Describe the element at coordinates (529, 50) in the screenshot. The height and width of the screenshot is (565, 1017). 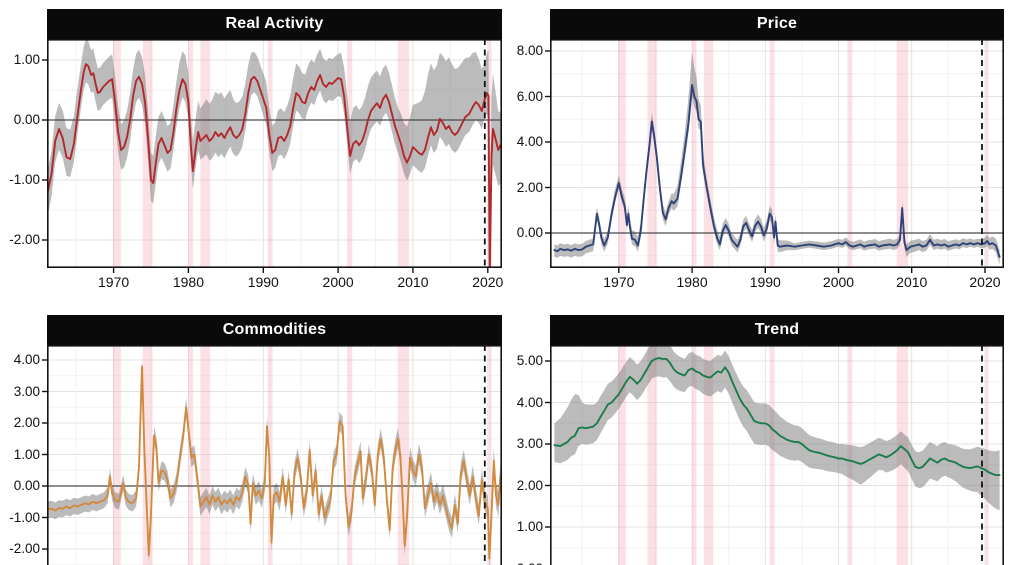
I see `y-tick-label: 8.00` at that location.